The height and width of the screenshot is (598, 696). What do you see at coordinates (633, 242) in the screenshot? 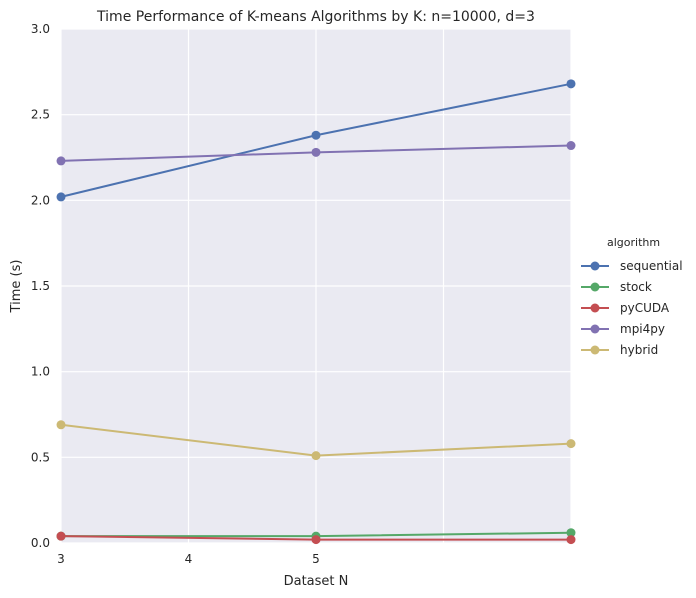
I see `legend-title: algorithm` at bounding box center [633, 242].